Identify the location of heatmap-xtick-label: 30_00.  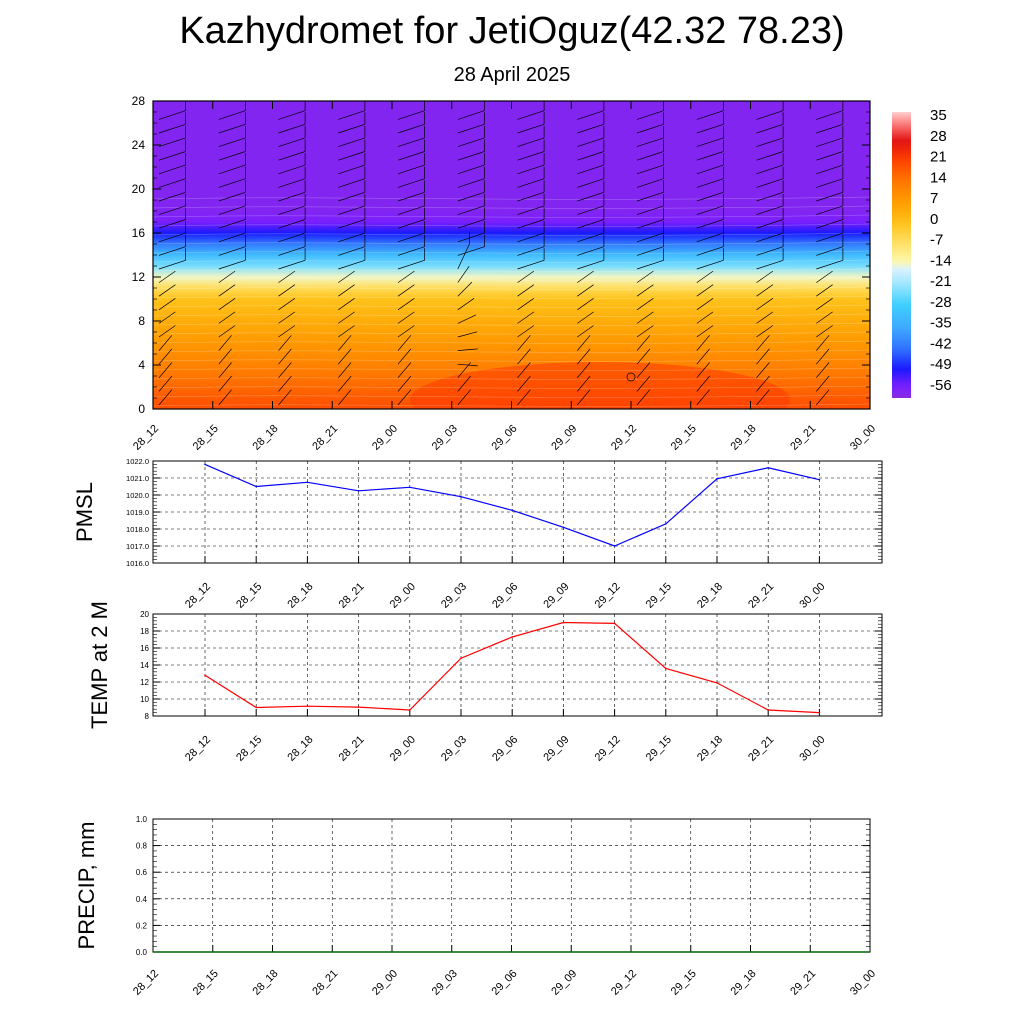
(863, 438).